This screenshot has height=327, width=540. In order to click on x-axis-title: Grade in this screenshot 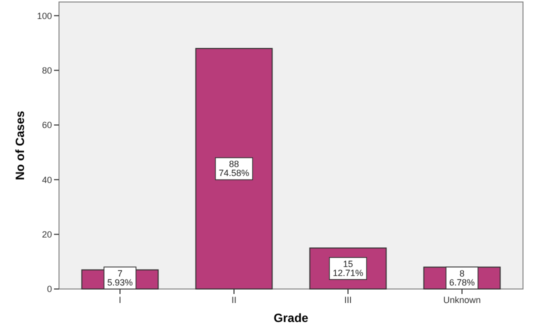, I will do `click(291, 318)`.